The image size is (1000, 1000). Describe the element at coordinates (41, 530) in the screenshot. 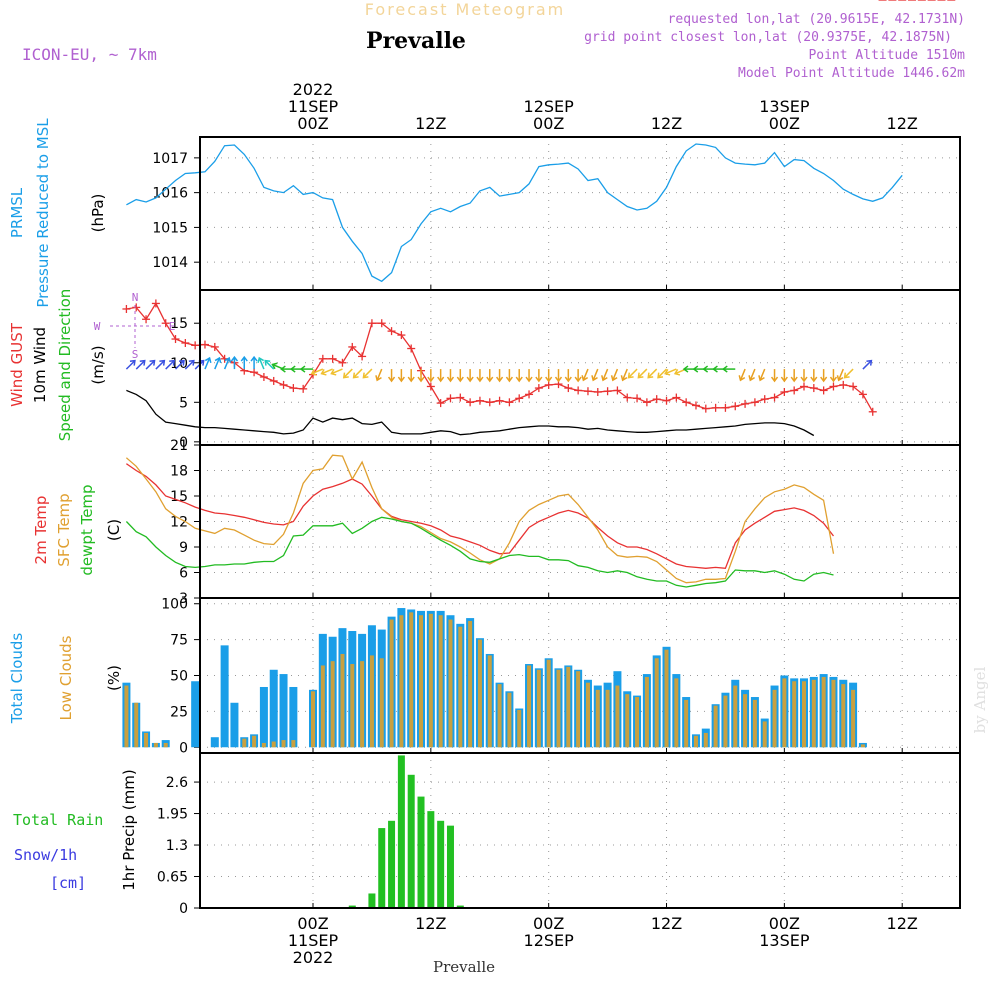

I see `side-label-2m-temp: 2m Temp` at that location.